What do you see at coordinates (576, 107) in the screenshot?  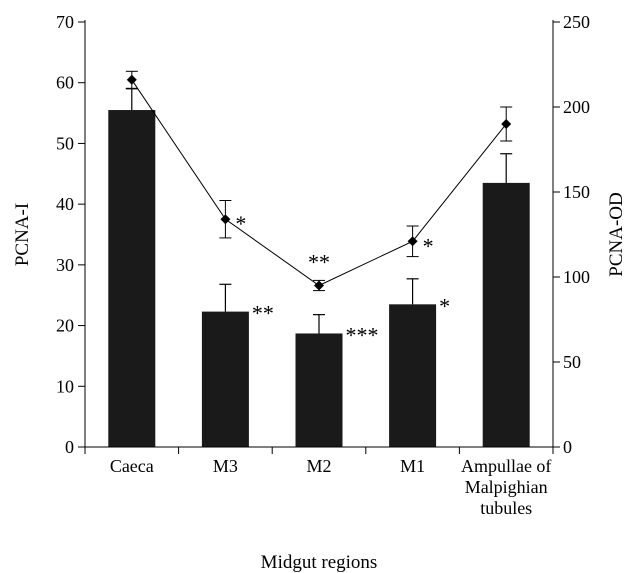 I see `right-axis-tick-label: 200` at bounding box center [576, 107].